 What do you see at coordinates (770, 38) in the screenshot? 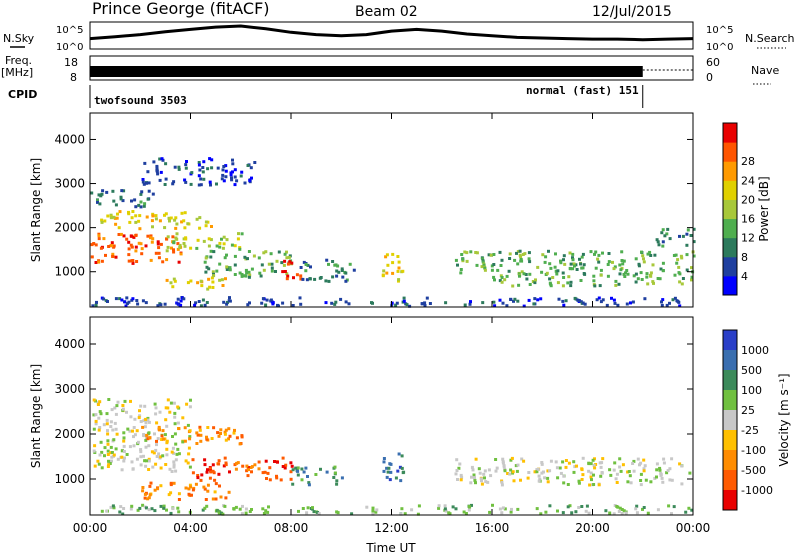
I see `nsearch-label: N.Search` at bounding box center [770, 38].